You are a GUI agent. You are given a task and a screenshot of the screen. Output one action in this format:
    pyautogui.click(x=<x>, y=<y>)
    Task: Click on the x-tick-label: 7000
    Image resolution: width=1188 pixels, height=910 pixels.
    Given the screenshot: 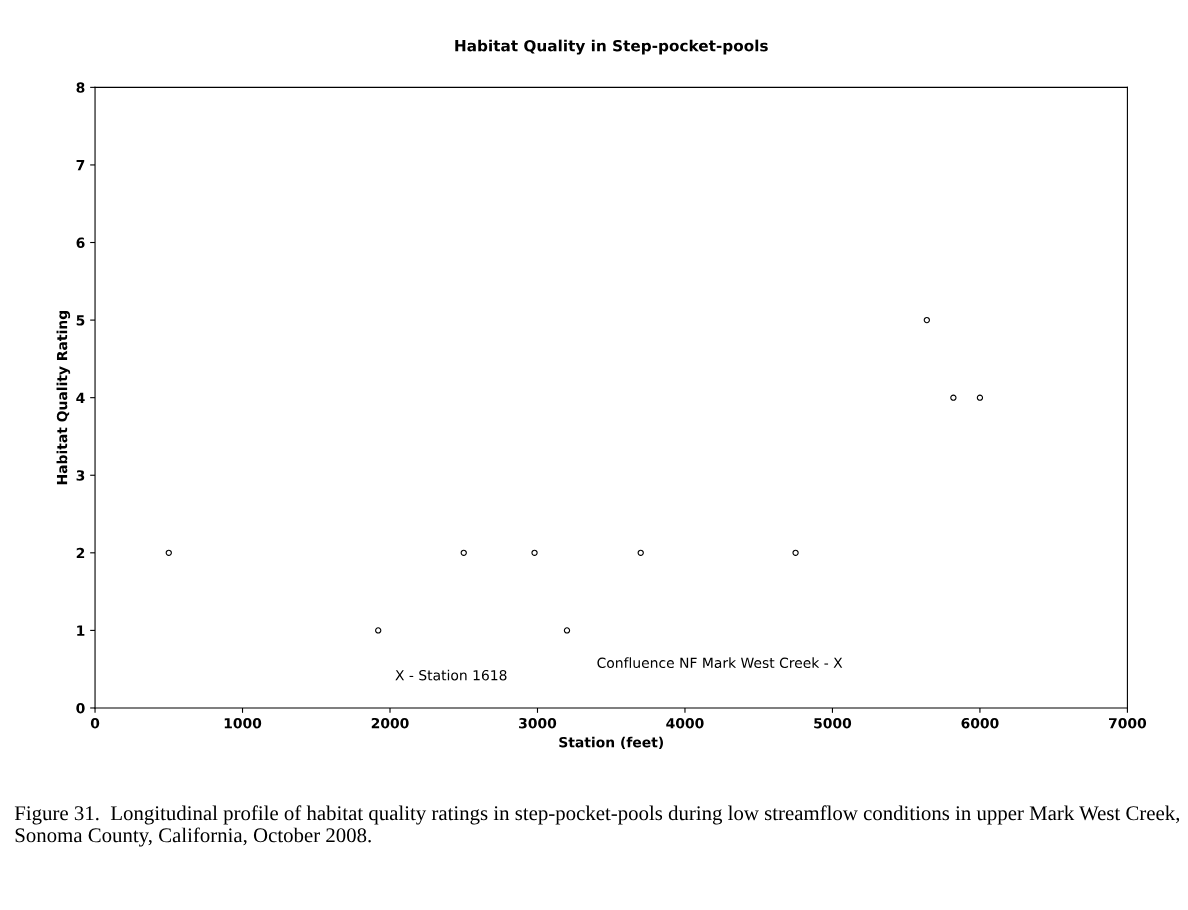 What is the action you would take?
    pyautogui.click(x=1128, y=723)
    